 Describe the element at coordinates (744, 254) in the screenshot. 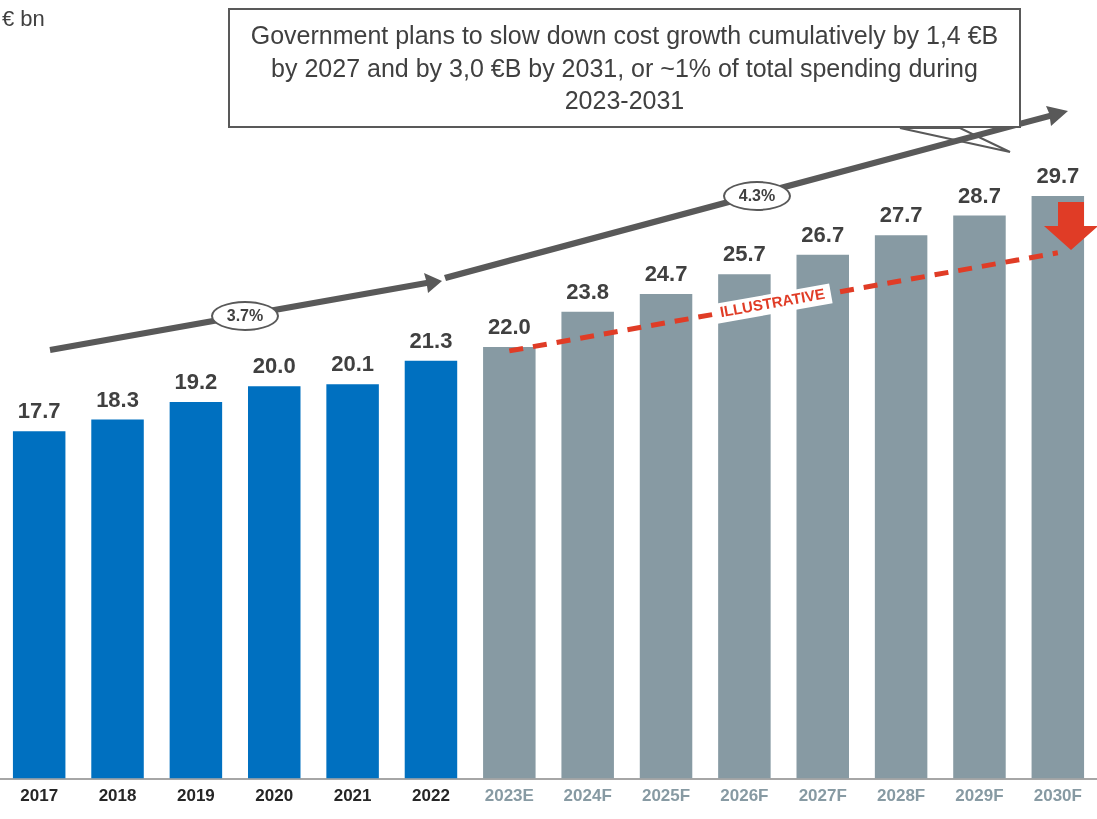

I see `data-label: 25.7` at that location.